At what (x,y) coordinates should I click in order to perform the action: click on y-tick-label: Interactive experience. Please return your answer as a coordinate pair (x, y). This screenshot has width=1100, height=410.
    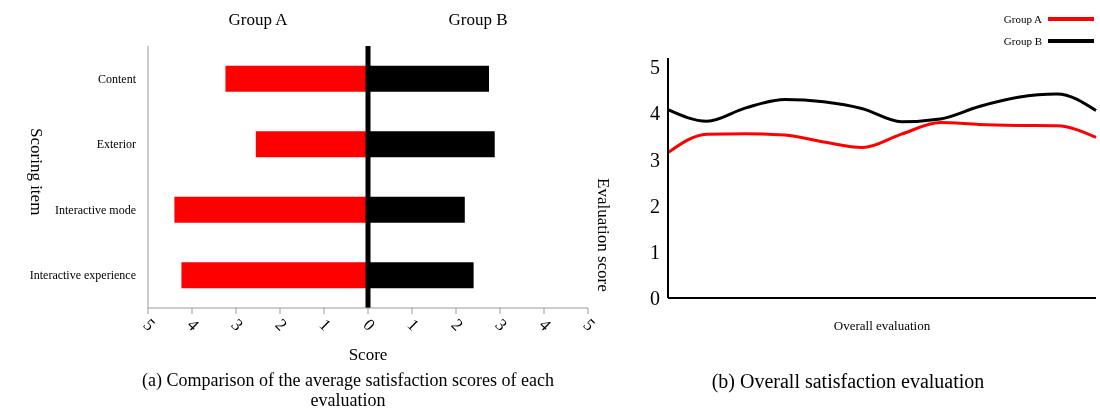
    Looking at the image, I should click on (82, 275).